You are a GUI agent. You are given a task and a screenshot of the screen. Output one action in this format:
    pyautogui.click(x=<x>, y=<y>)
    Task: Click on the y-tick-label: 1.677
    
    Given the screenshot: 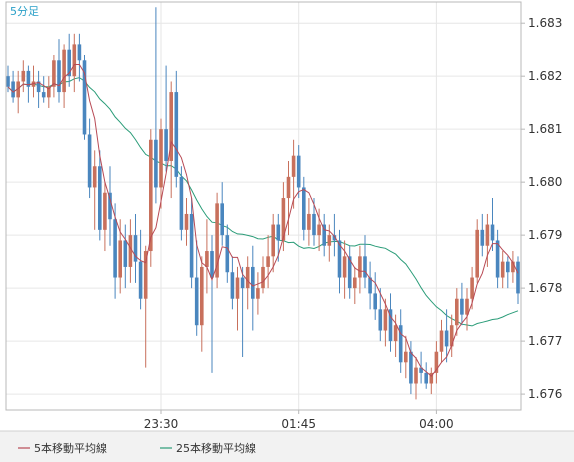 What is the action you would take?
    pyautogui.click(x=545, y=341)
    